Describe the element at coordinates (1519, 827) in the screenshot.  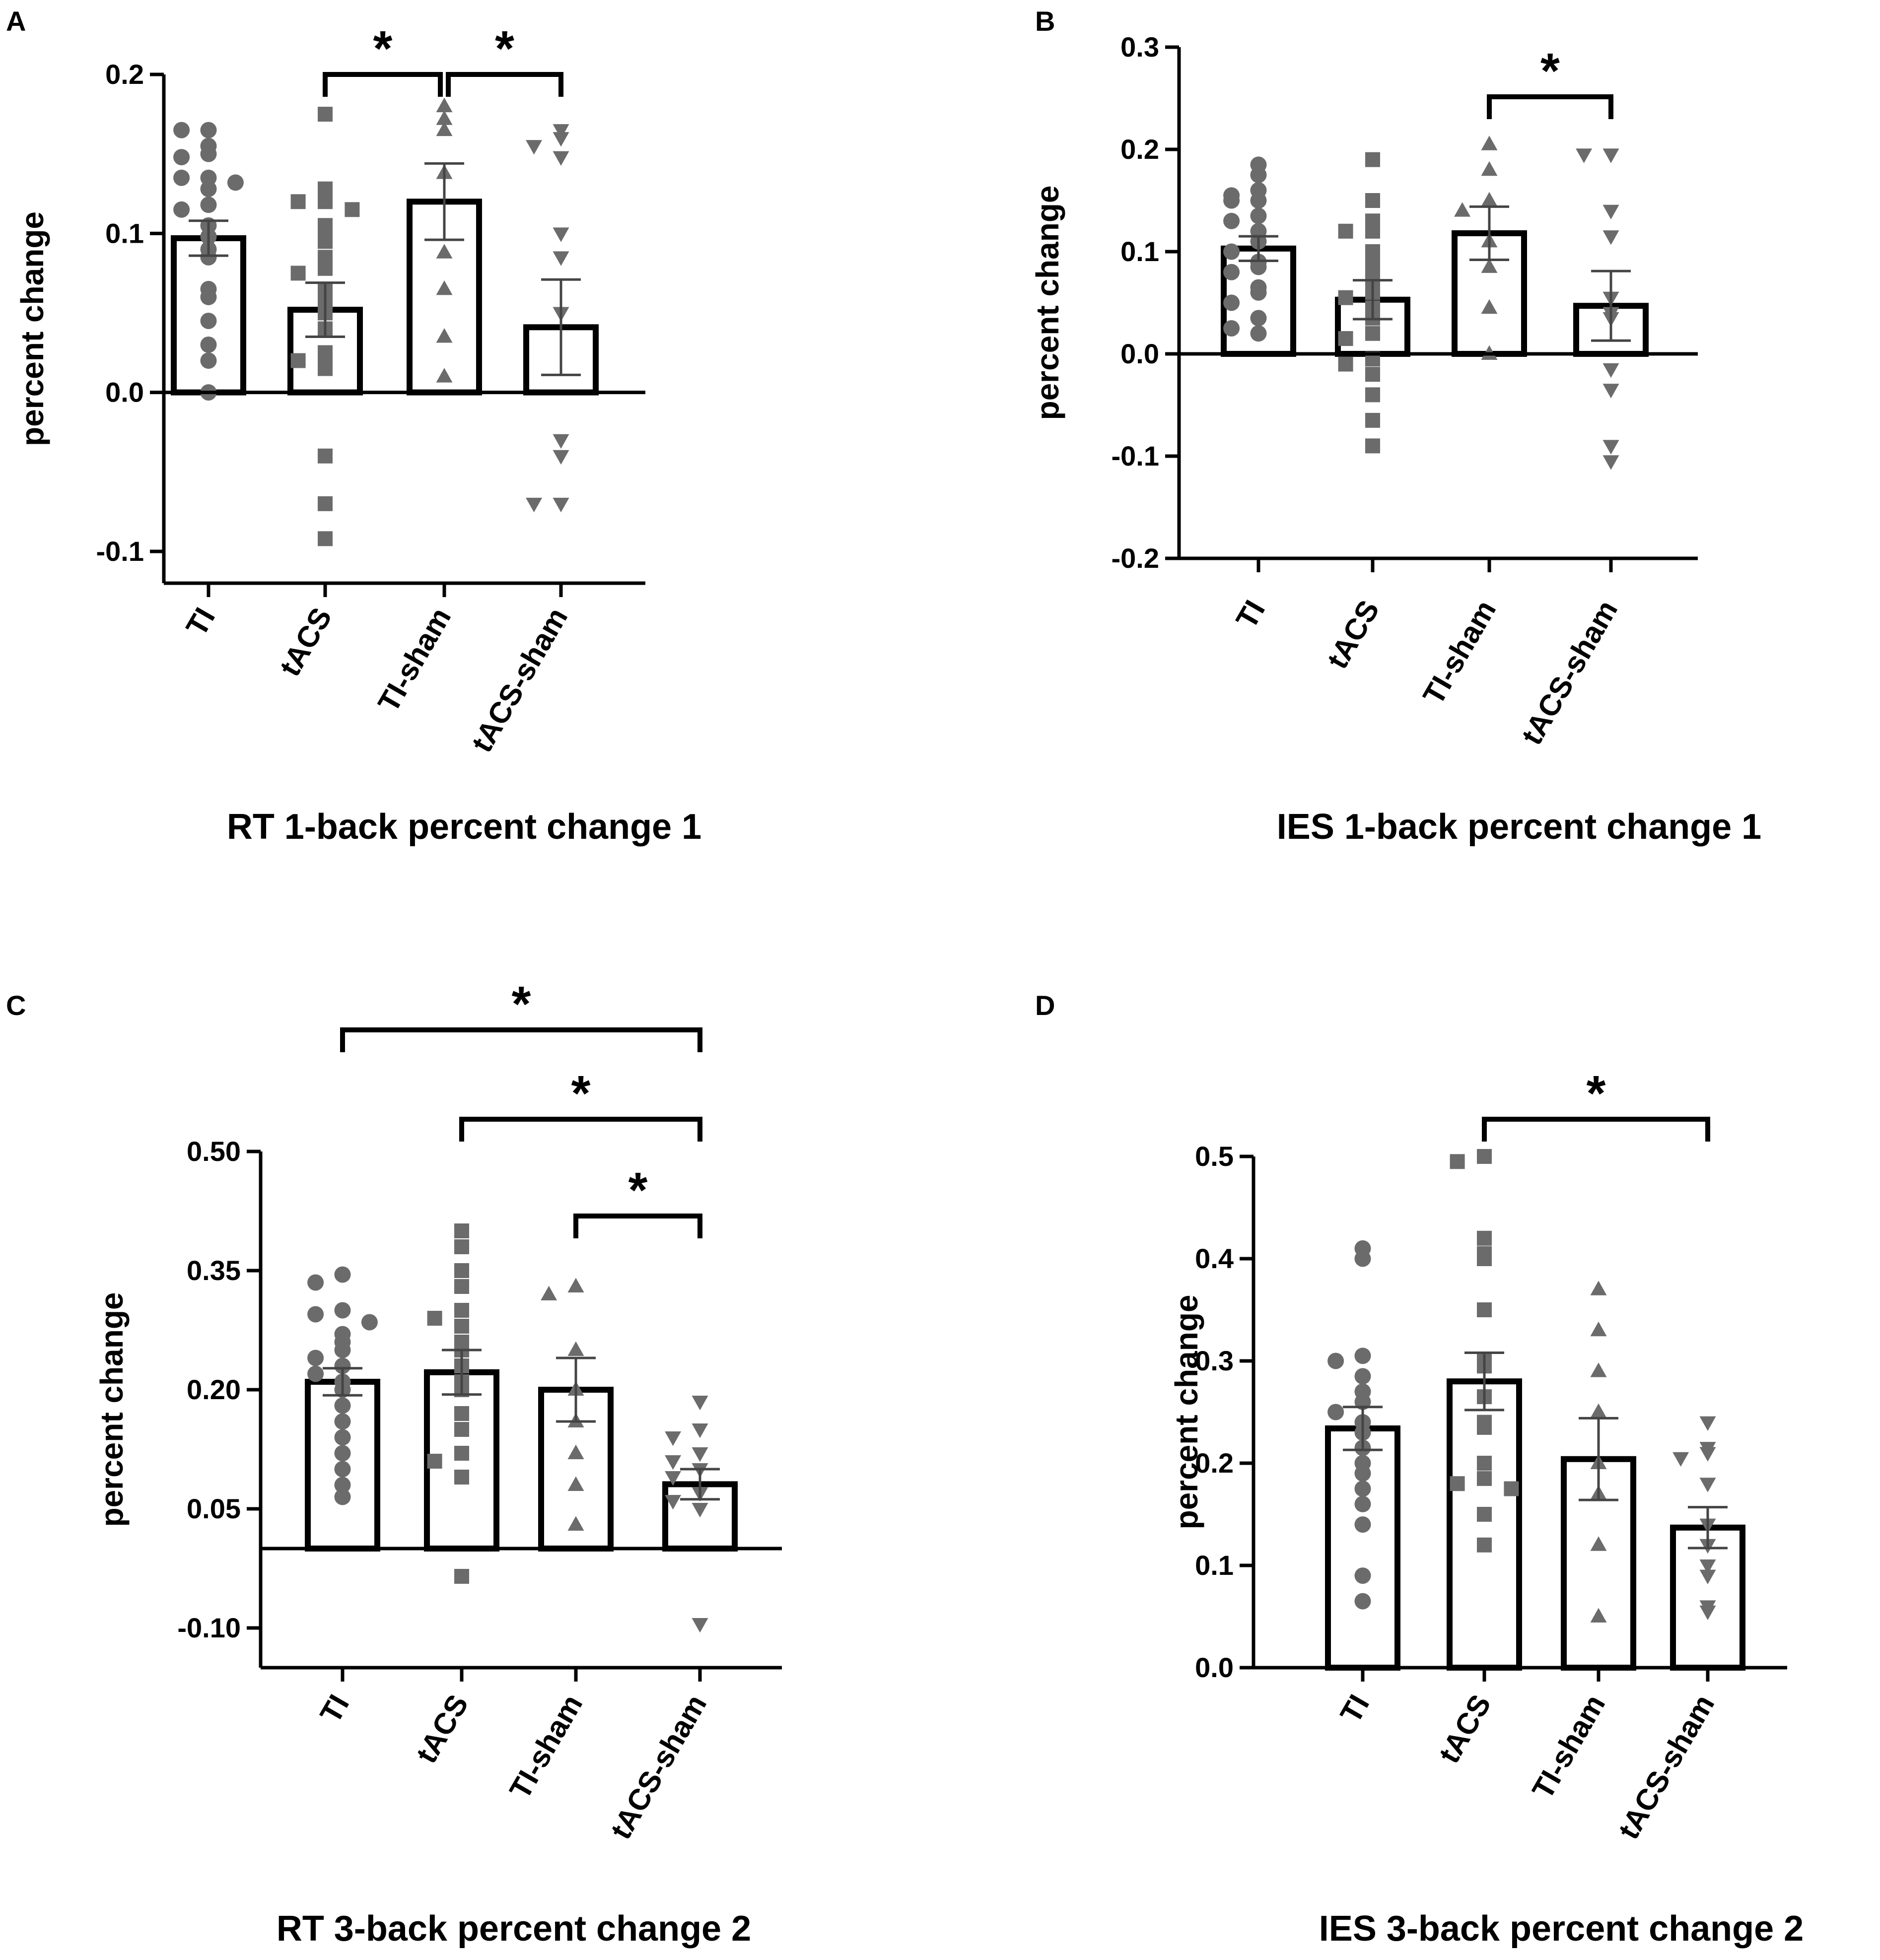
I see `chart-title: IES 1-back percent change 1` at that location.